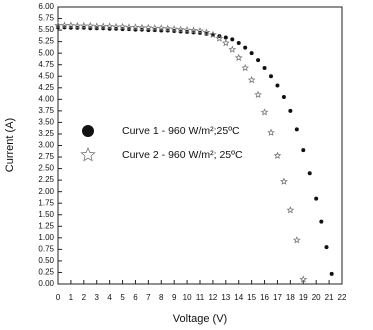 The height and width of the screenshot is (330, 373). What do you see at coordinates (200, 297) in the screenshot?
I see `x-tick-label: 11` at bounding box center [200, 297].